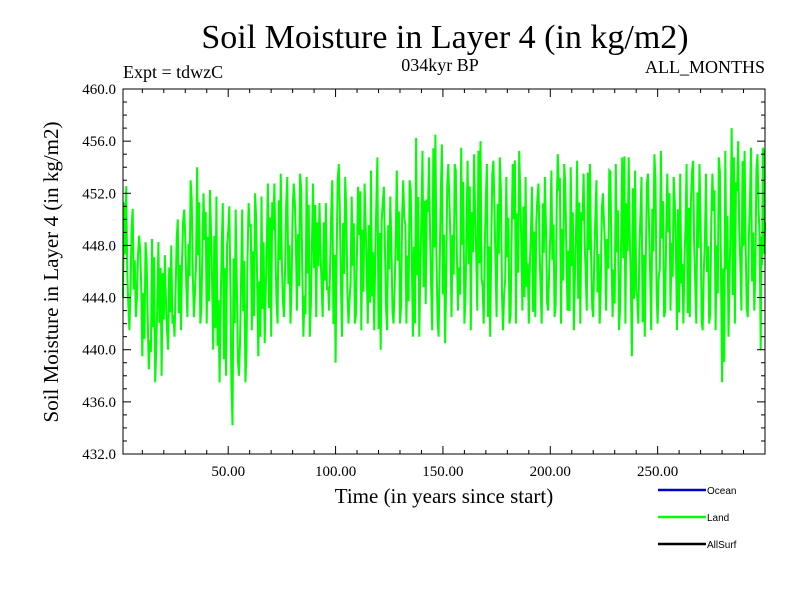  I want to click on y-tick-label: 432.0, so click(99, 455).